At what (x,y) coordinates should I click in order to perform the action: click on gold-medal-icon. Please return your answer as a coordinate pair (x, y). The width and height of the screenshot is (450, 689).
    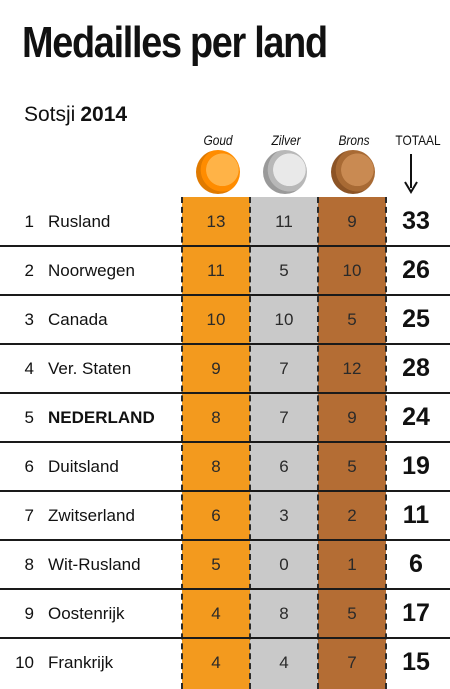
    Looking at the image, I should click on (218, 172).